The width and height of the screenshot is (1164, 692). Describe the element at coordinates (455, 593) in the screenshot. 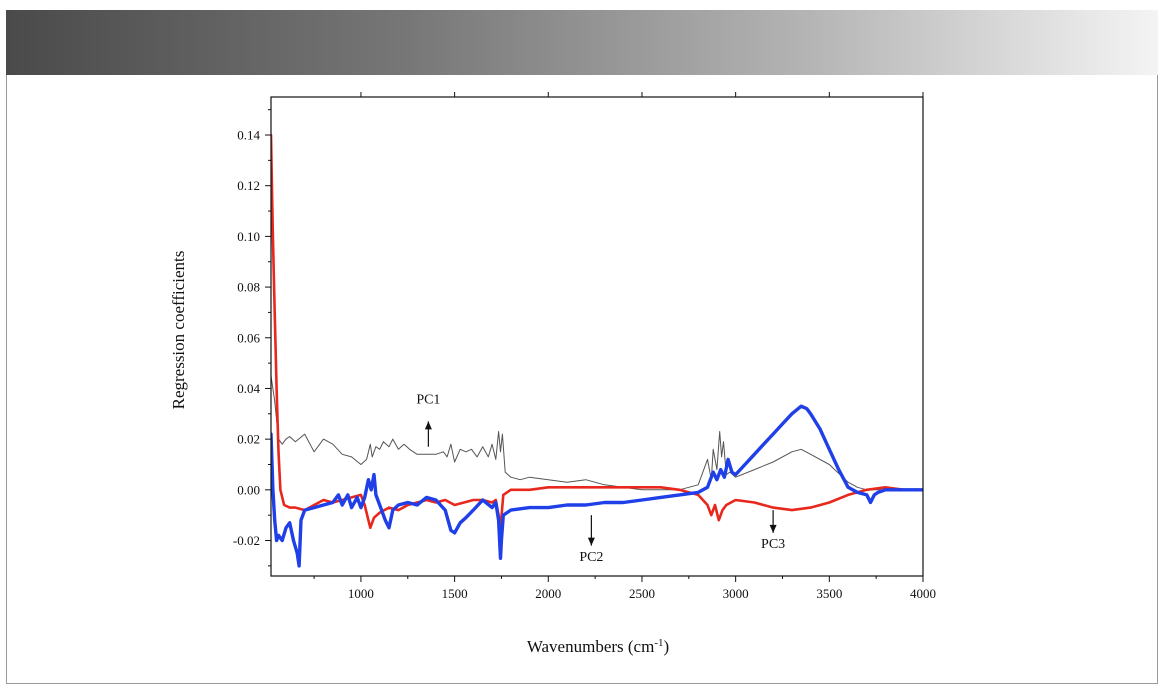

I see `x-tick-label: 1500` at that location.